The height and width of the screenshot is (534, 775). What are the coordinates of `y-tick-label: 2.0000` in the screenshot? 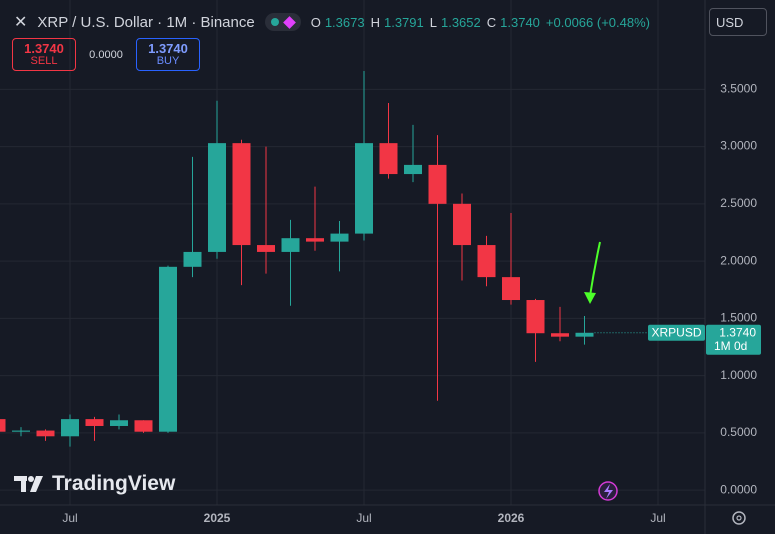 It's located at (738, 260).